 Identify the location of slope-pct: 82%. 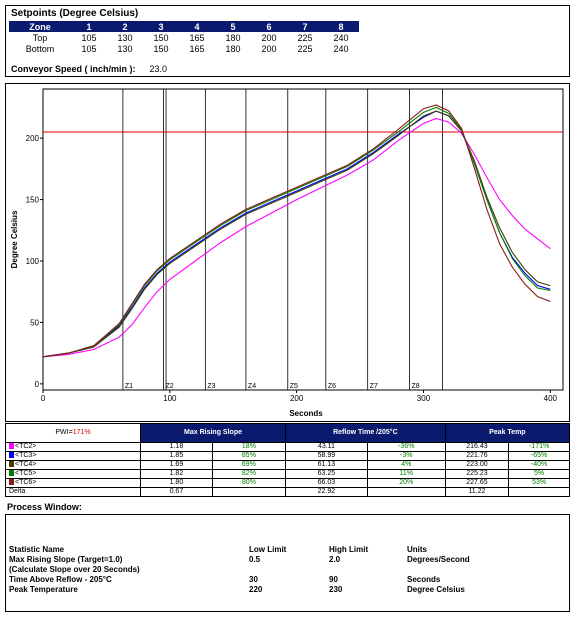
(248, 473).